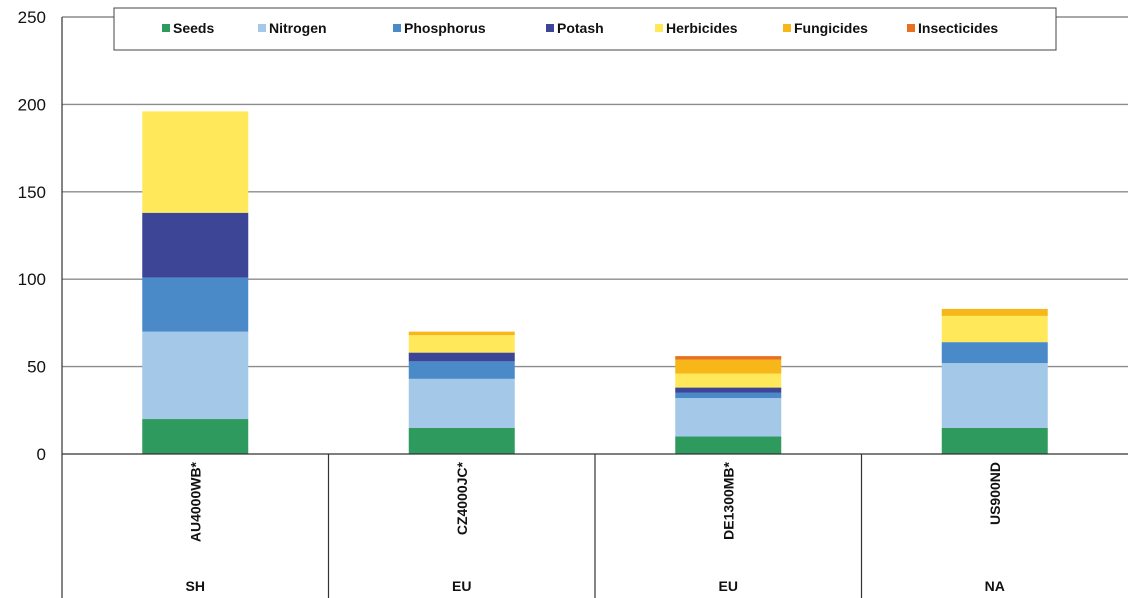 The image size is (1128, 598). Describe the element at coordinates (32, 17) in the screenshot. I see `y-tick-label: 250` at that location.